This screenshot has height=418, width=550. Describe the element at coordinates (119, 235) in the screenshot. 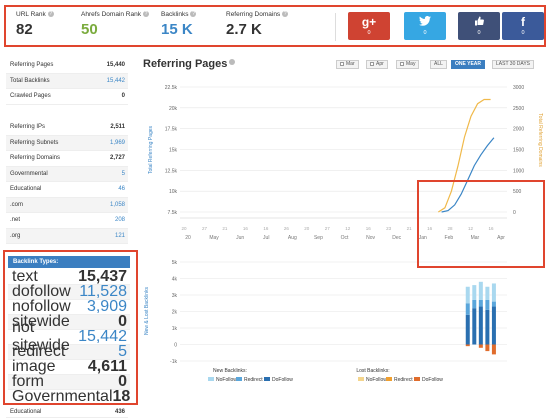

I see `stat-value-link: 121` at that location.